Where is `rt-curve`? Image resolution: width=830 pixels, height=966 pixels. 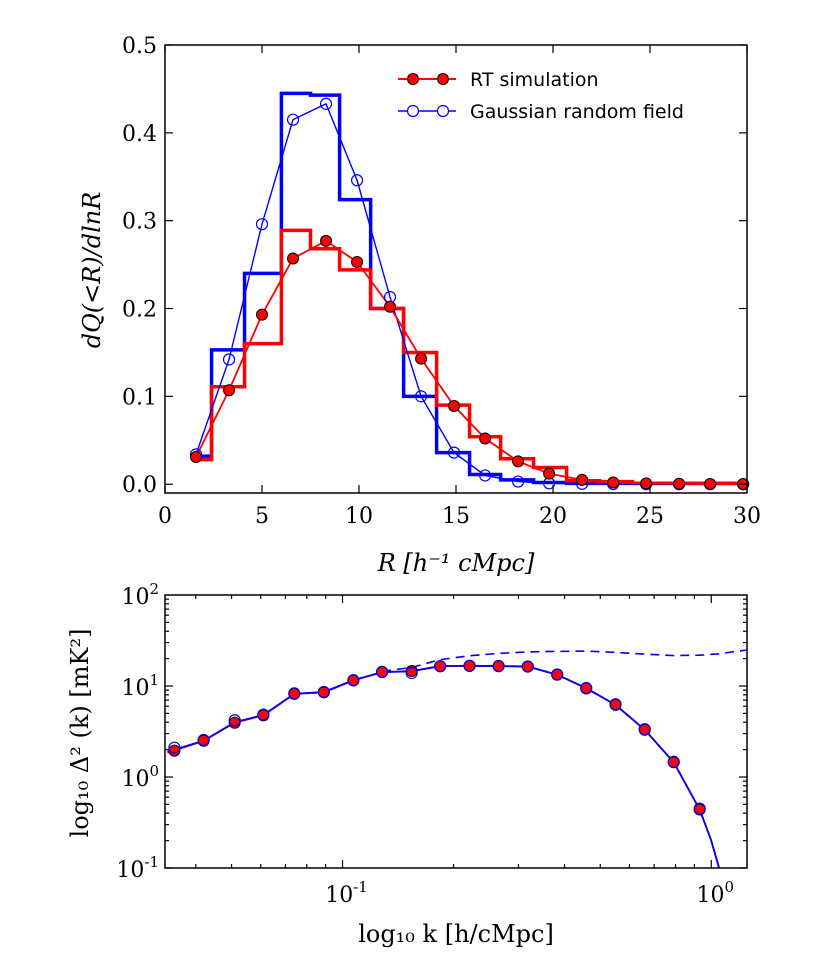 rt-curve is located at coordinates (443, 766).